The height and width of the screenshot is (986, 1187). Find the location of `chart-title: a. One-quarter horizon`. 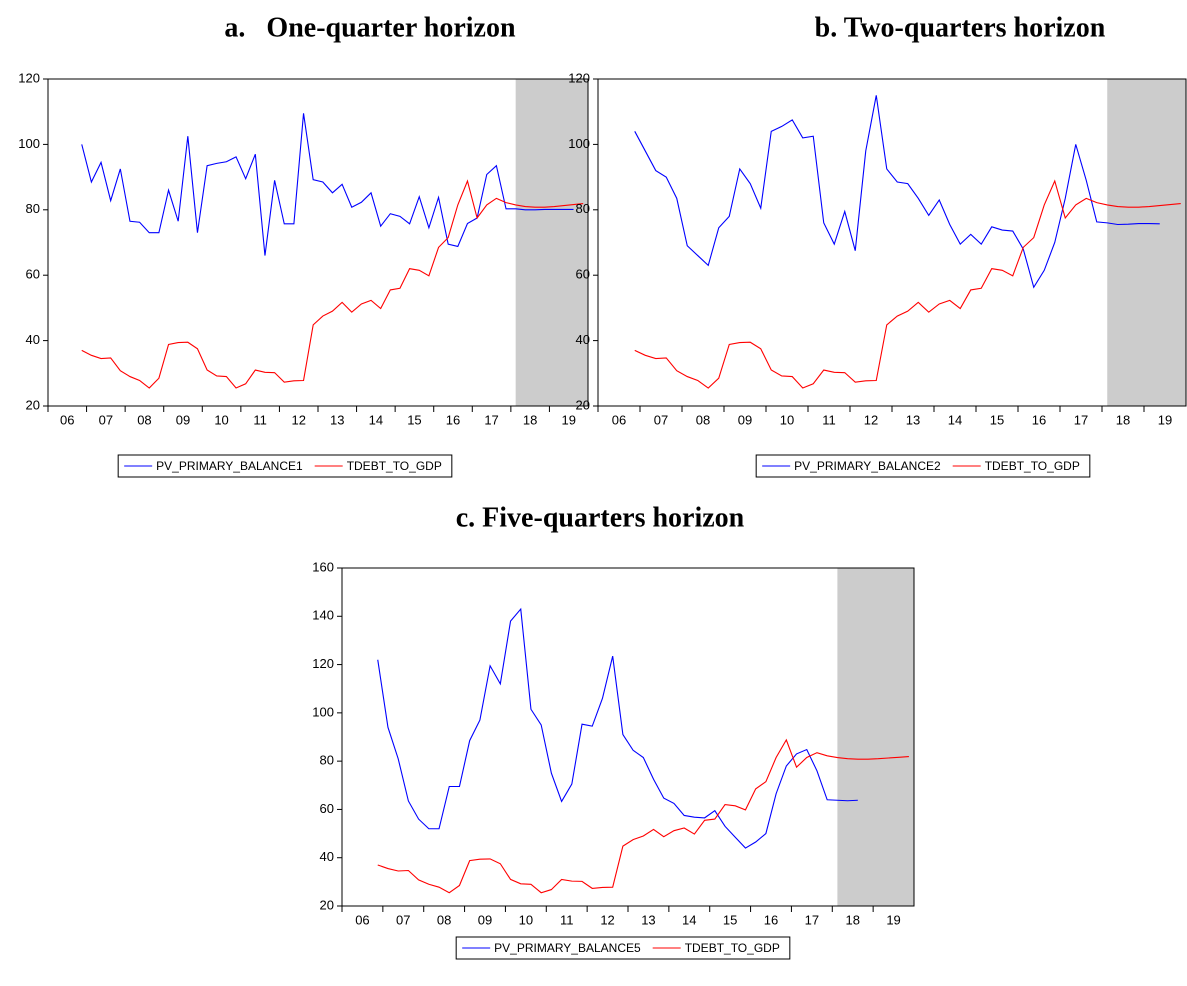

chart-title: a. One-quarter horizon is located at coordinates (370, 27).